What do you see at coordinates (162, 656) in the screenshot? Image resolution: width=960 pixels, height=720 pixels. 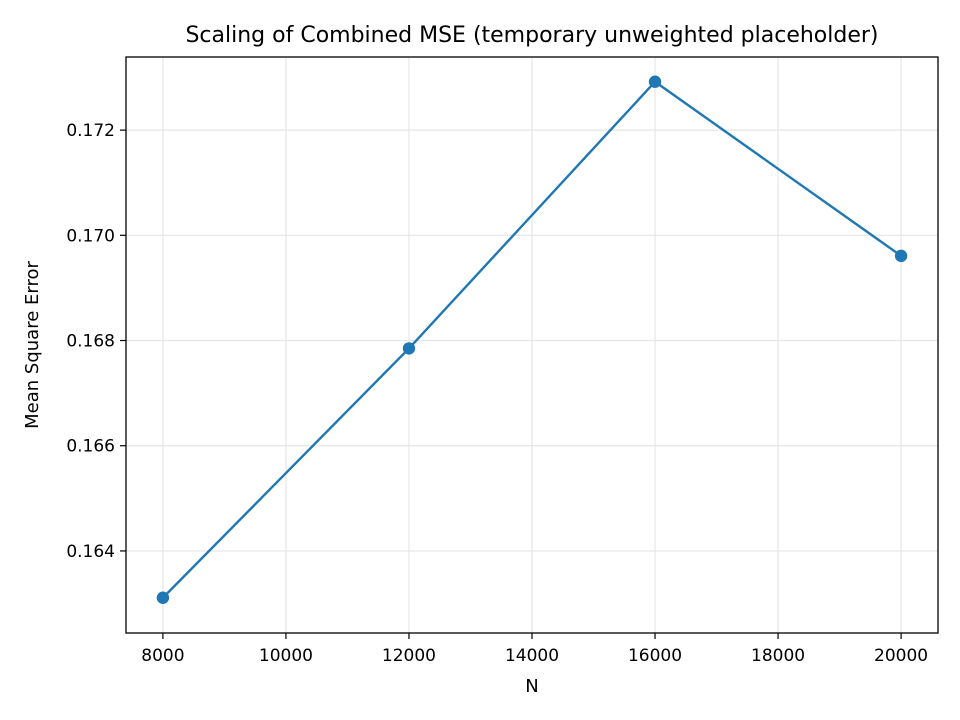 I see `x-tick-label: 8000` at bounding box center [162, 656].